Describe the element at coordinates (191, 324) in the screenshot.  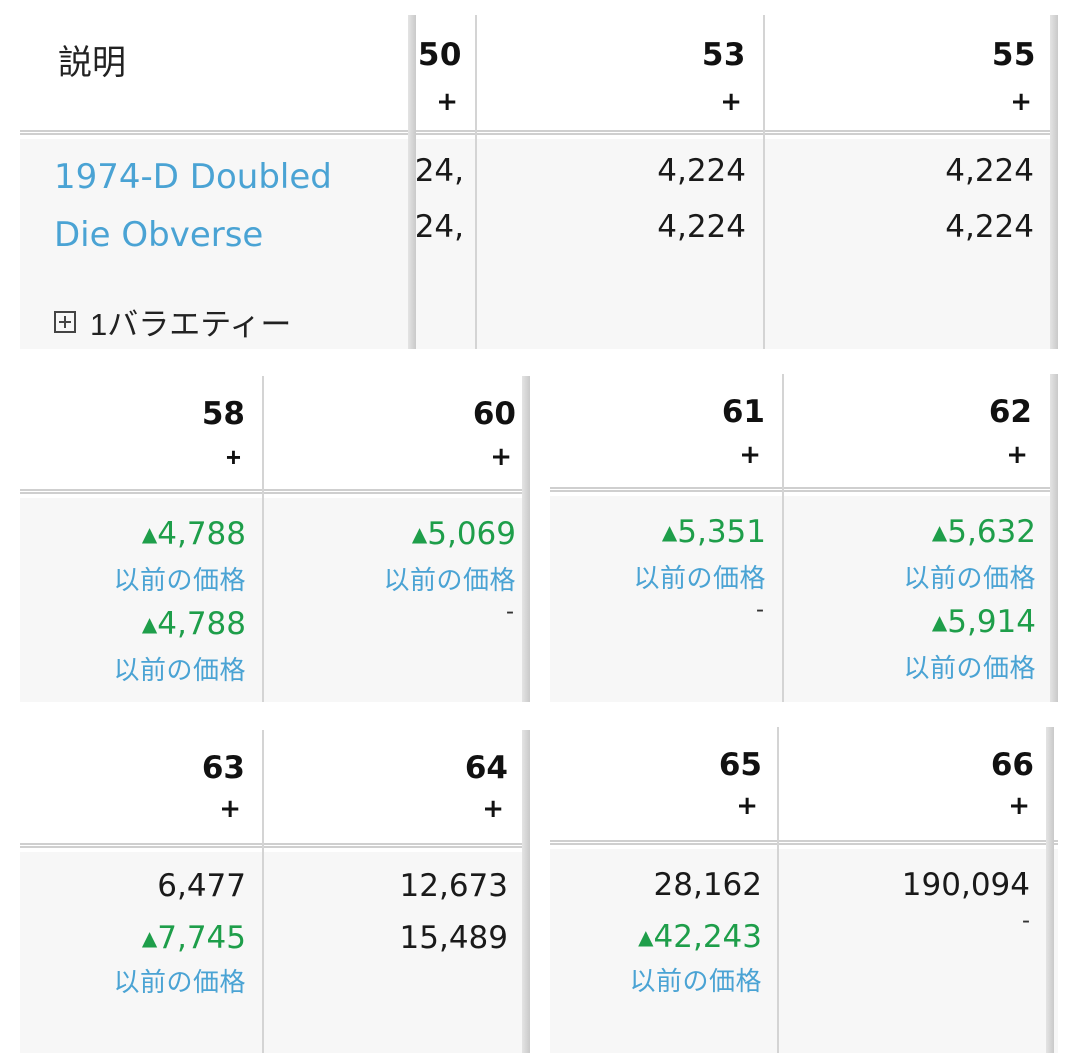
I see `variety-label: 1バラエティー` at that location.